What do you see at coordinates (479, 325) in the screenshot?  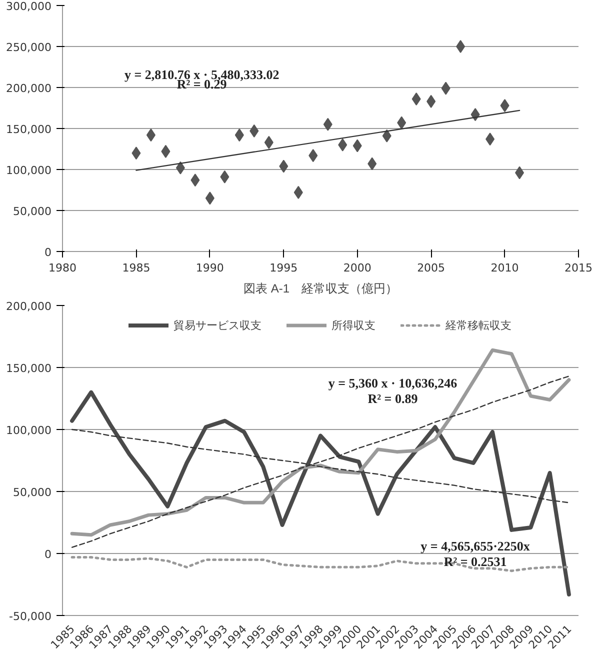 I see `legend-label: 経常移転収支` at bounding box center [479, 325].